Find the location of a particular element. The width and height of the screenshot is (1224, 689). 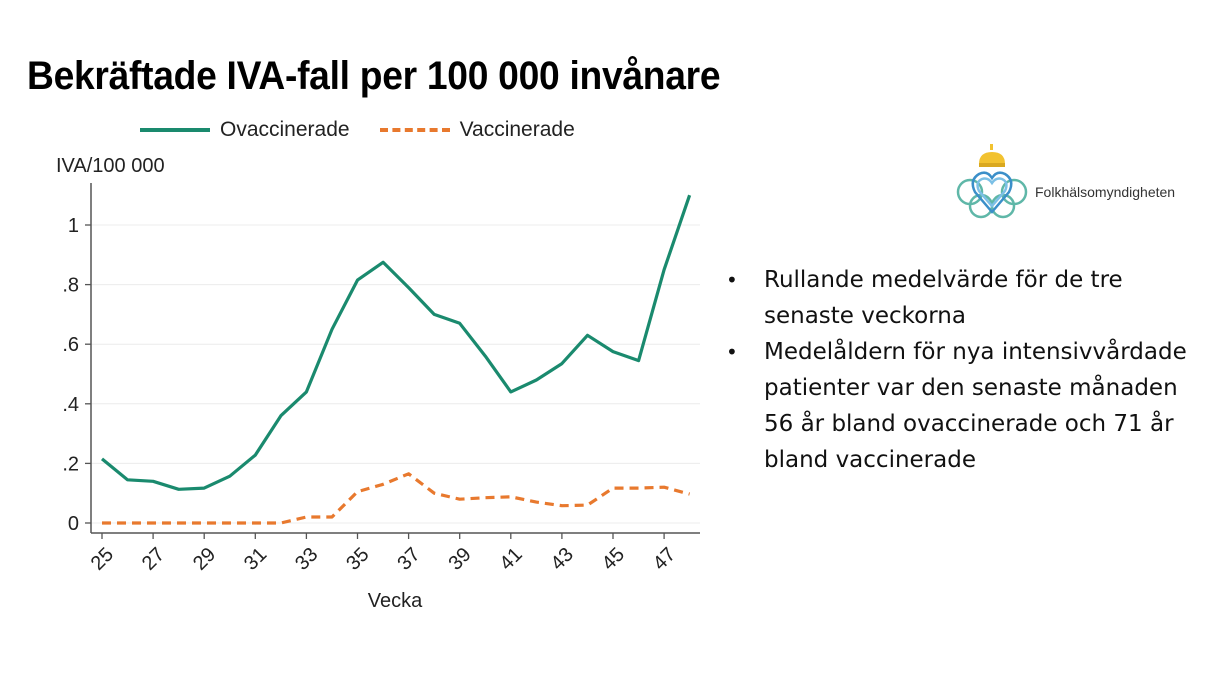

y-tick-label: 0 is located at coordinates (73, 524).